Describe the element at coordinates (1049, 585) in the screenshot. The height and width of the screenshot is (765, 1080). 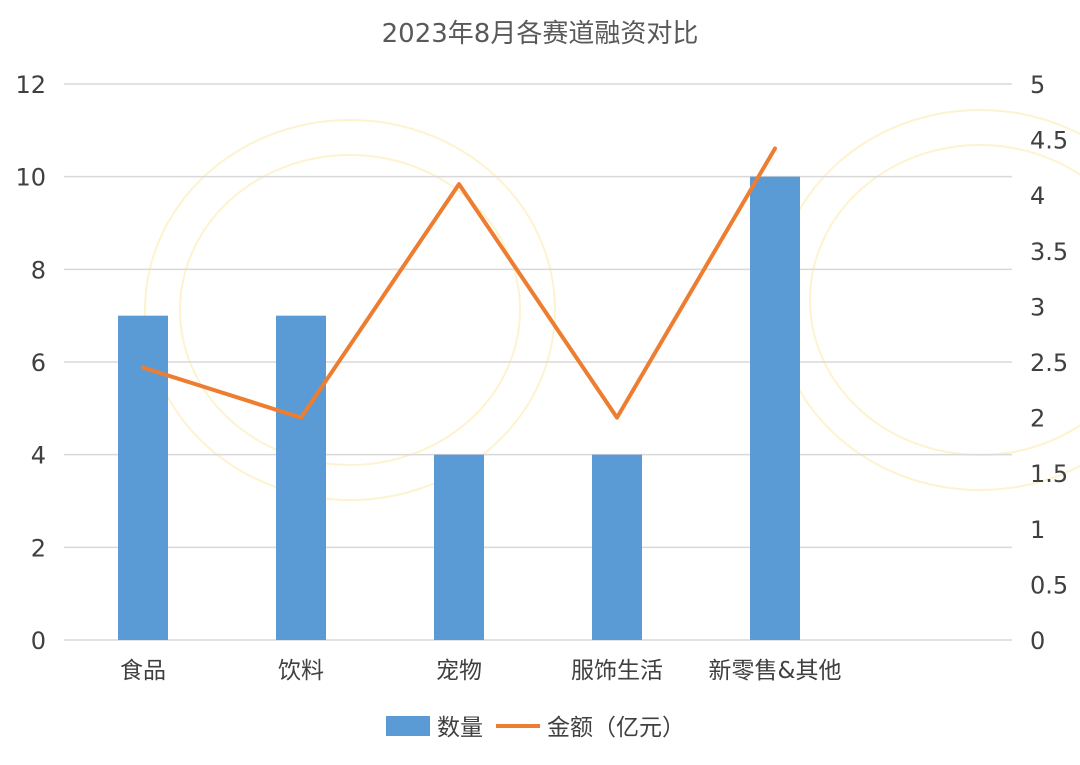
I see `right-tick-label: 0.5` at that location.